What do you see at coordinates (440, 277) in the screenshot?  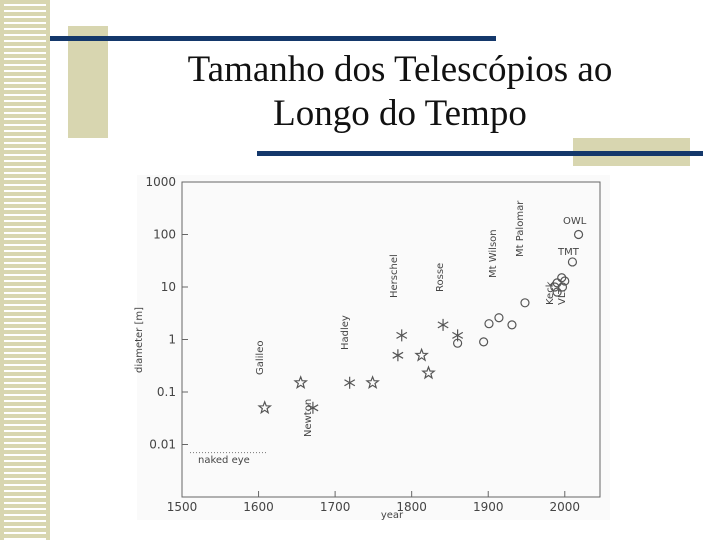 I see `annotation: Rosse` at bounding box center [440, 277].